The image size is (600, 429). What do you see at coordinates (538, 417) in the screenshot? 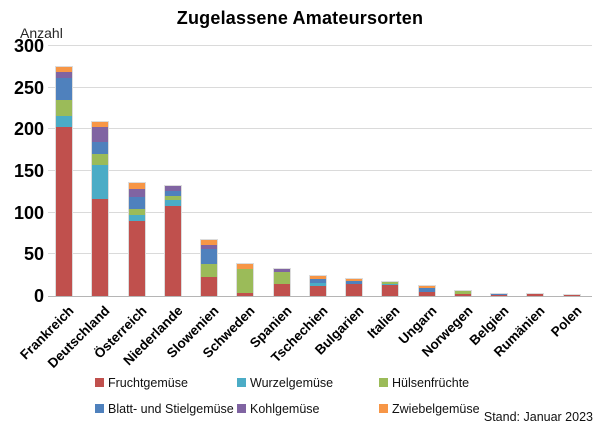
I see `chart-footnote: Stand: Januar 2023` at bounding box center [538, 417].